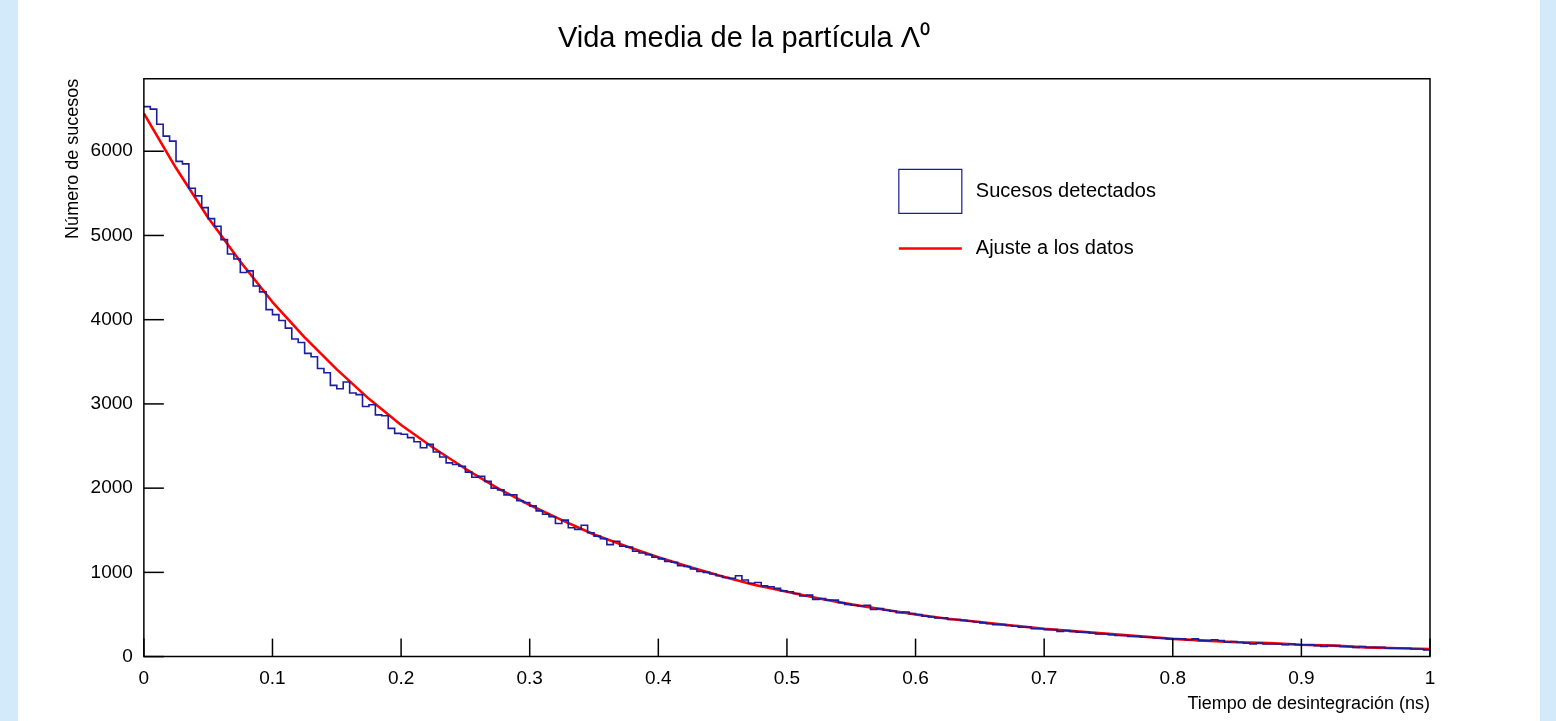 The image size is (1556, 721). Describe the element at coordinates (111, 150) in the screenshot. I see `y-tick-label: 6000` at that location.